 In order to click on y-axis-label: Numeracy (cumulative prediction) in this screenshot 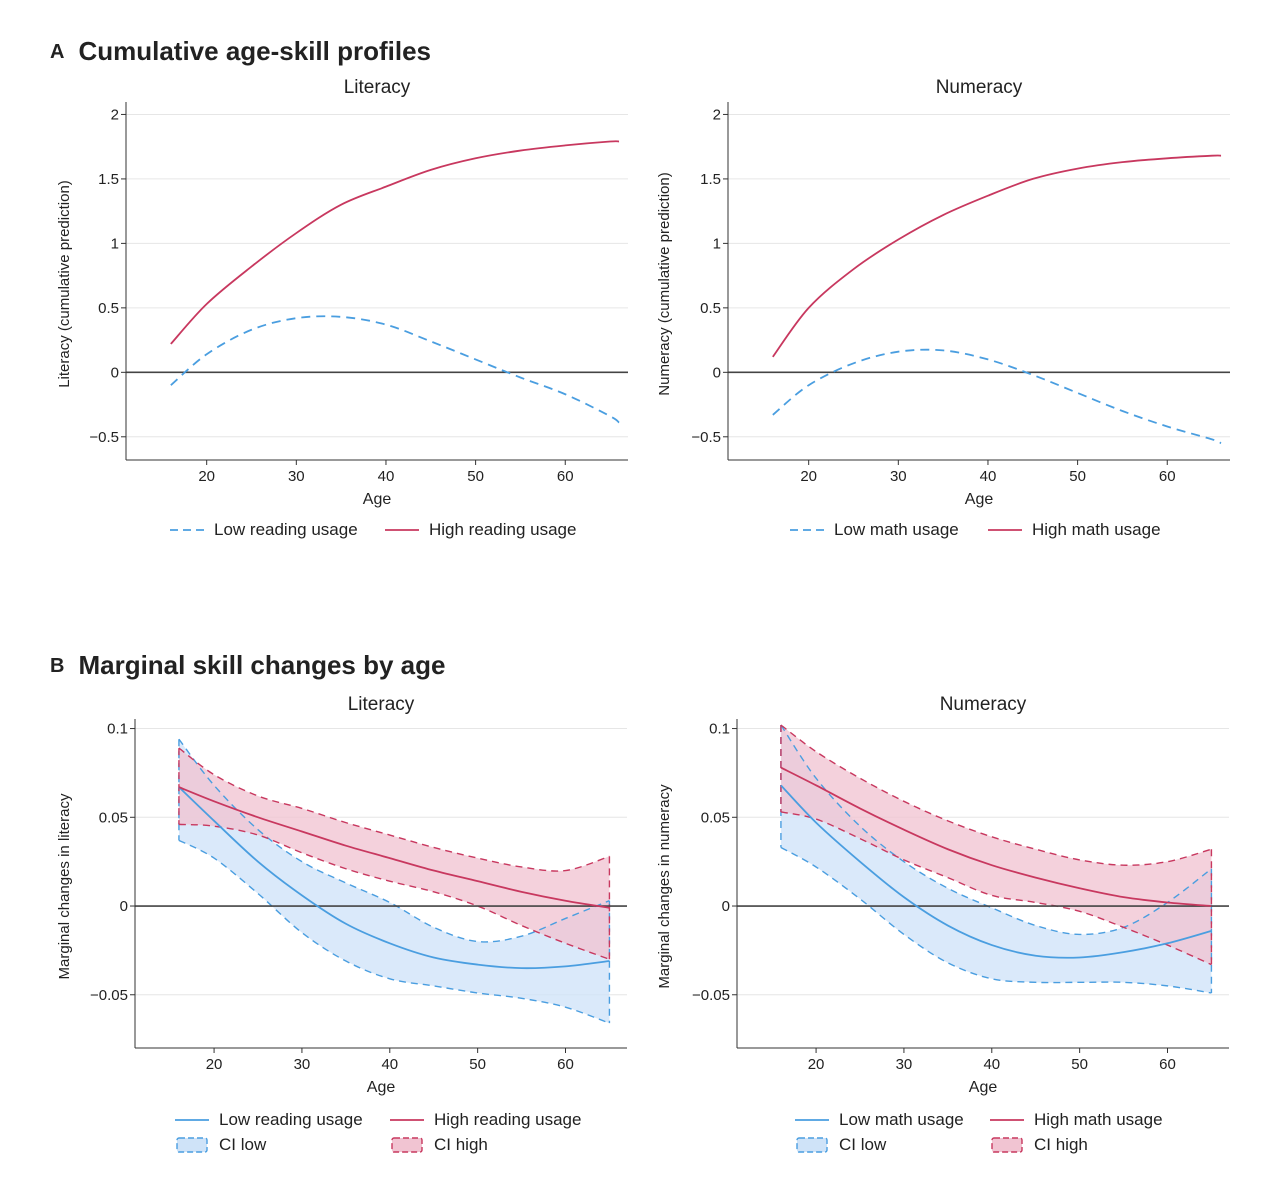, I will do `click(664, 283)`.